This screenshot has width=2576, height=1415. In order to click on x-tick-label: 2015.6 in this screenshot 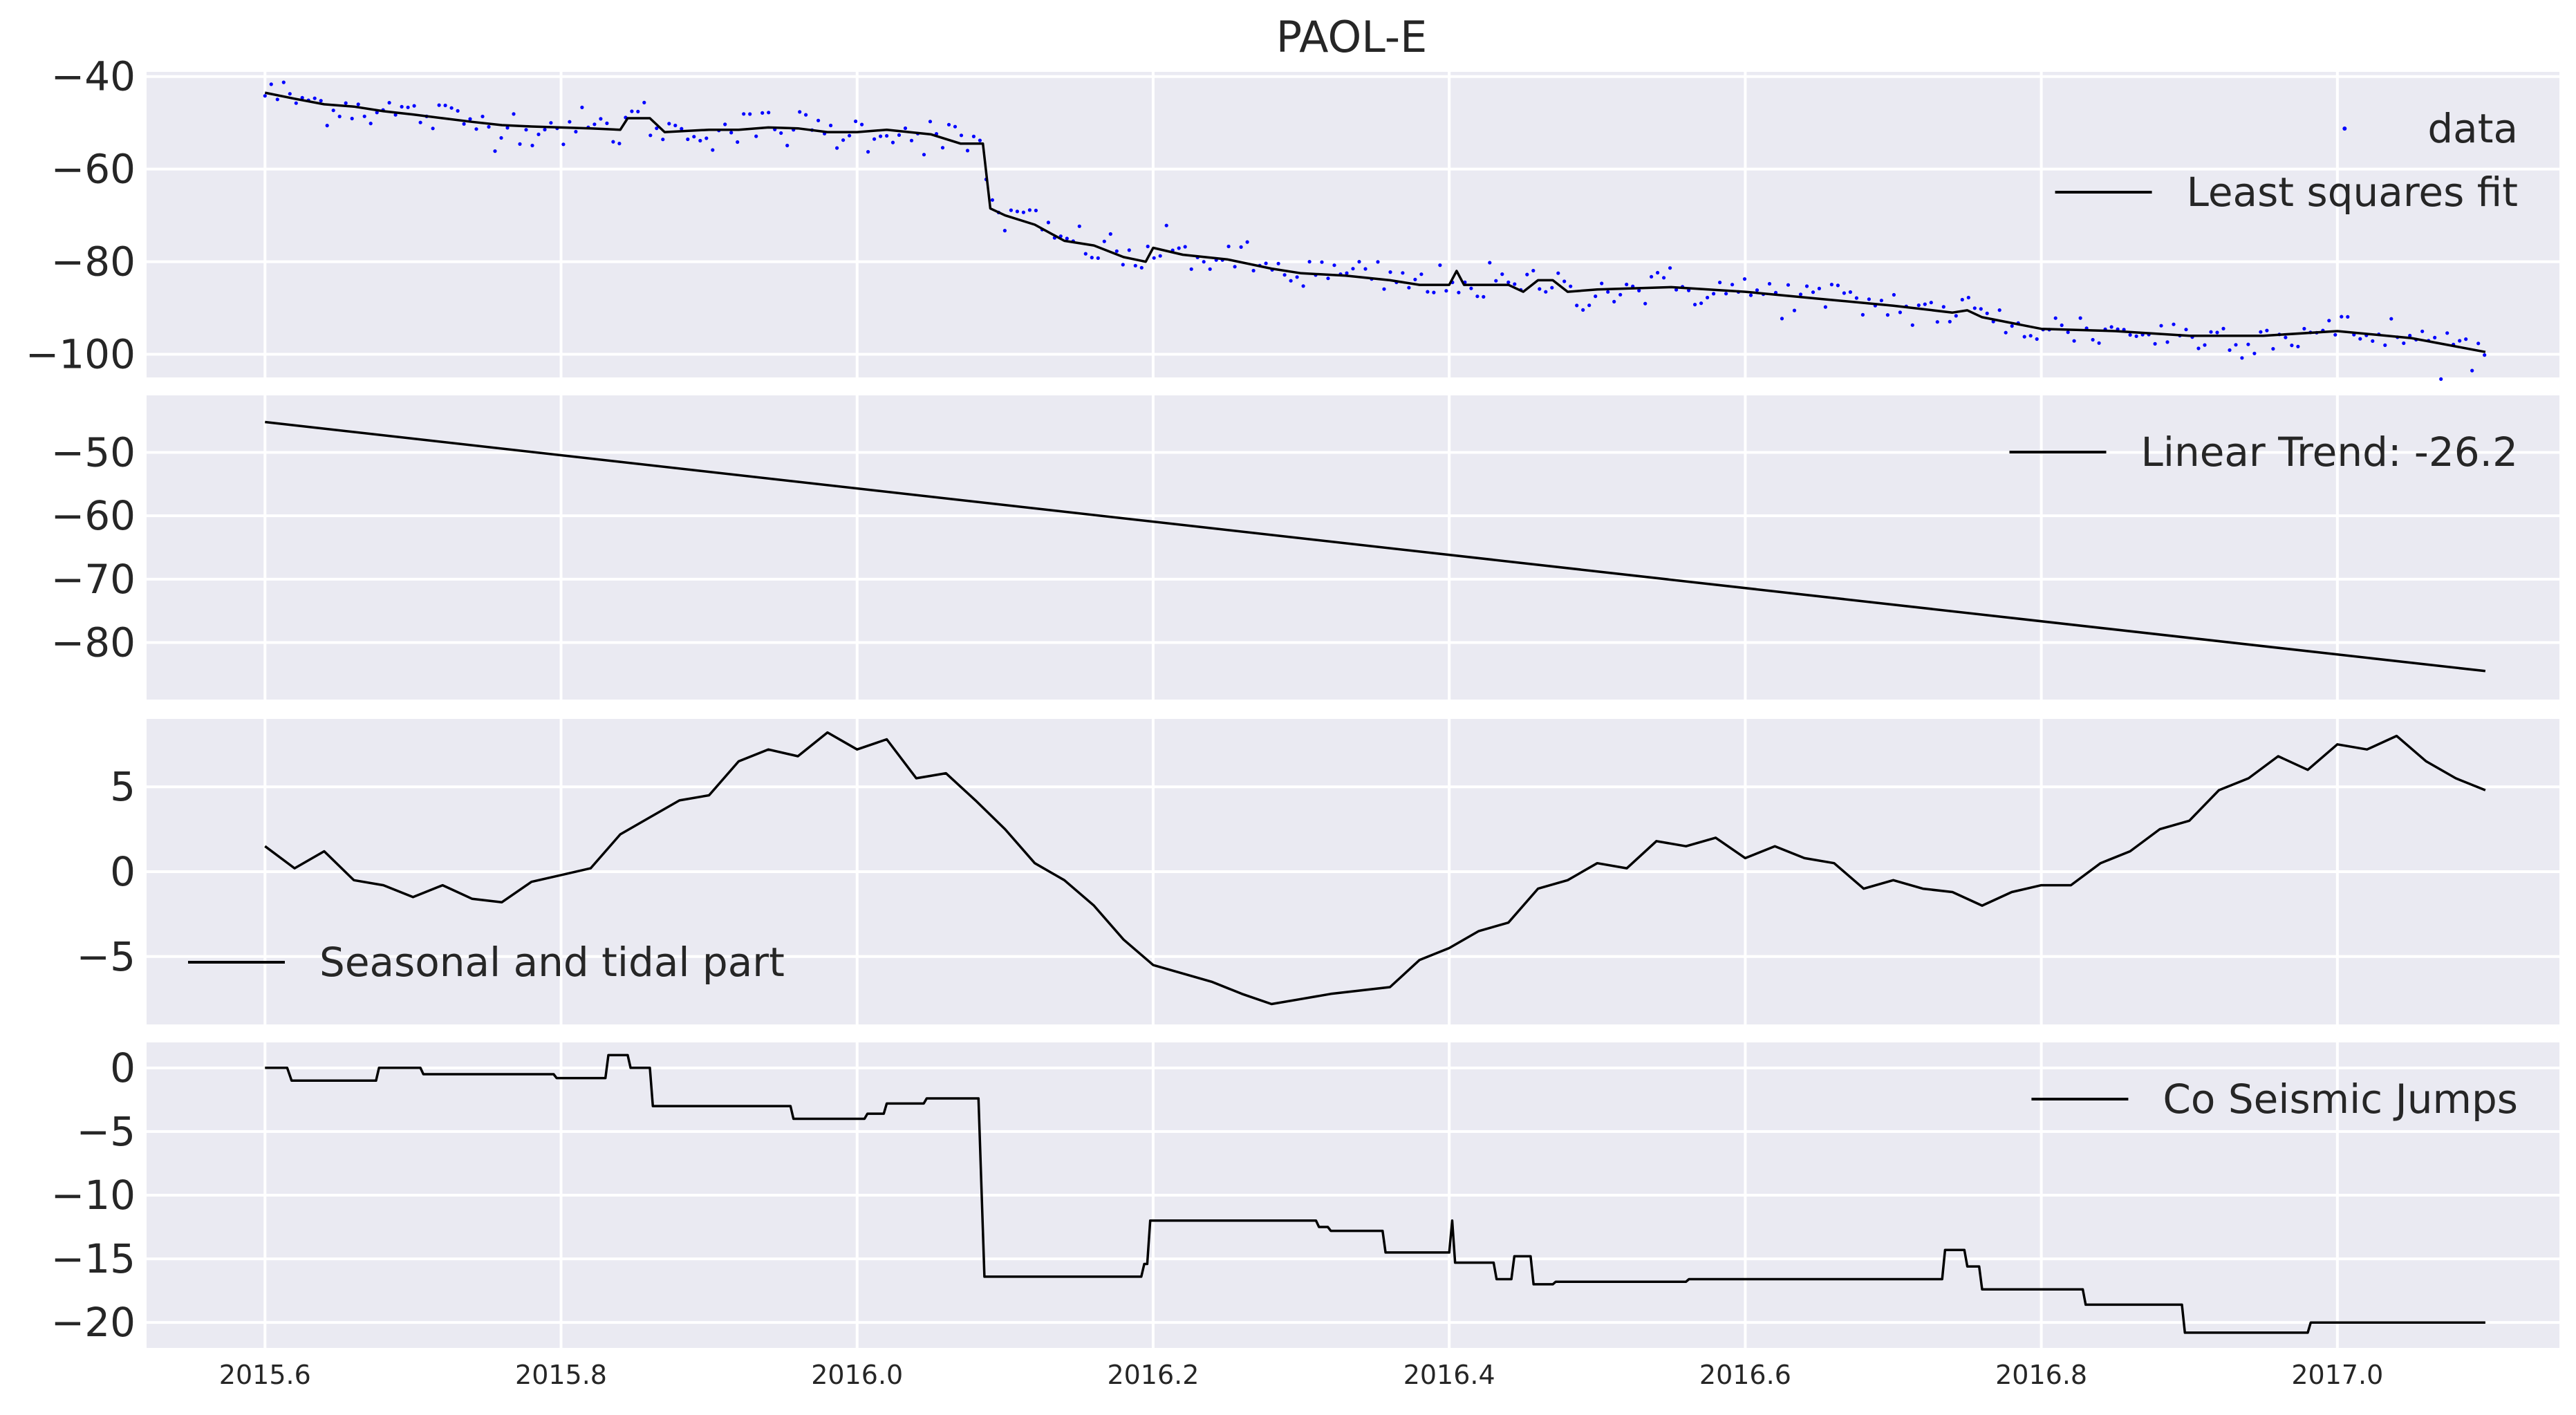, I will do `click(265, 1375)`.